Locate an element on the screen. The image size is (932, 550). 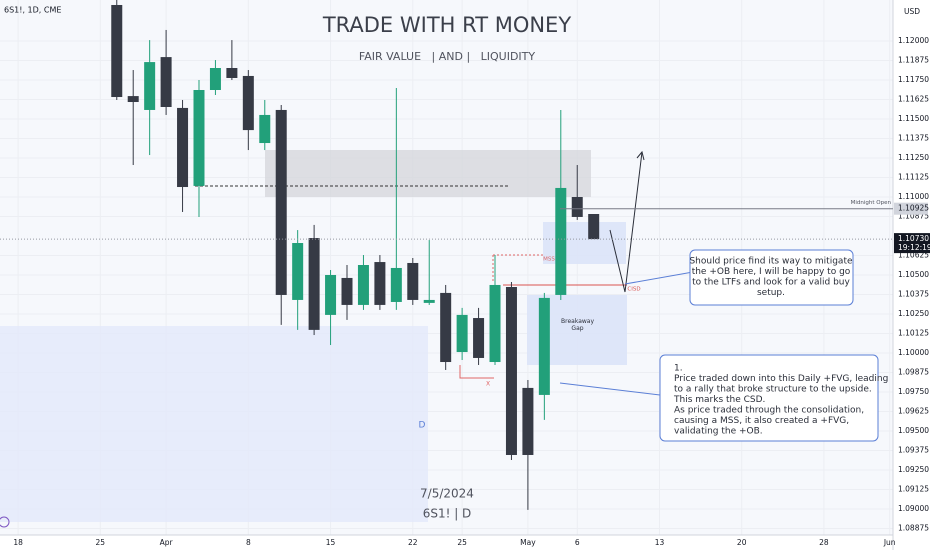
callout-text: causing a MSS, it also created a +FVG, is located at coordinates (761, 421).